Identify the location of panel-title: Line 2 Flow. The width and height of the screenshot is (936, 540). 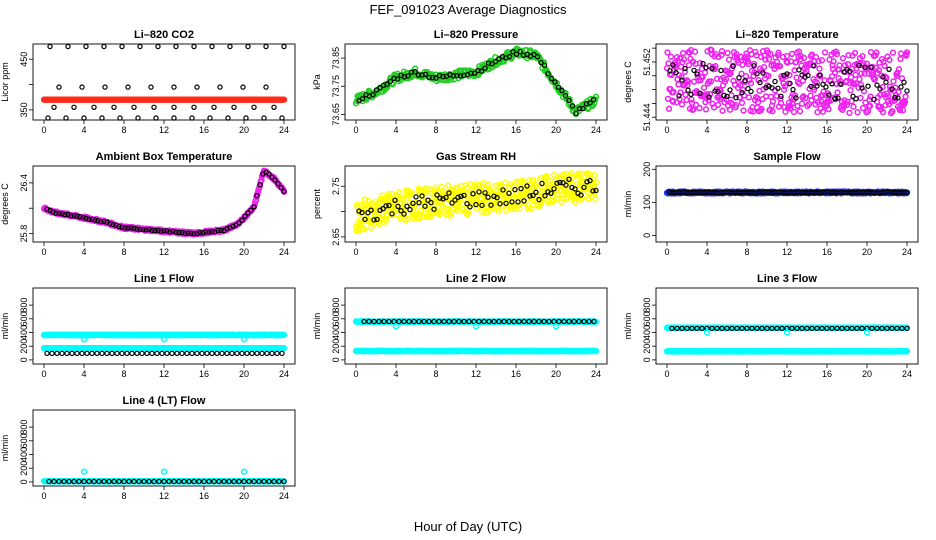
(476, 279).